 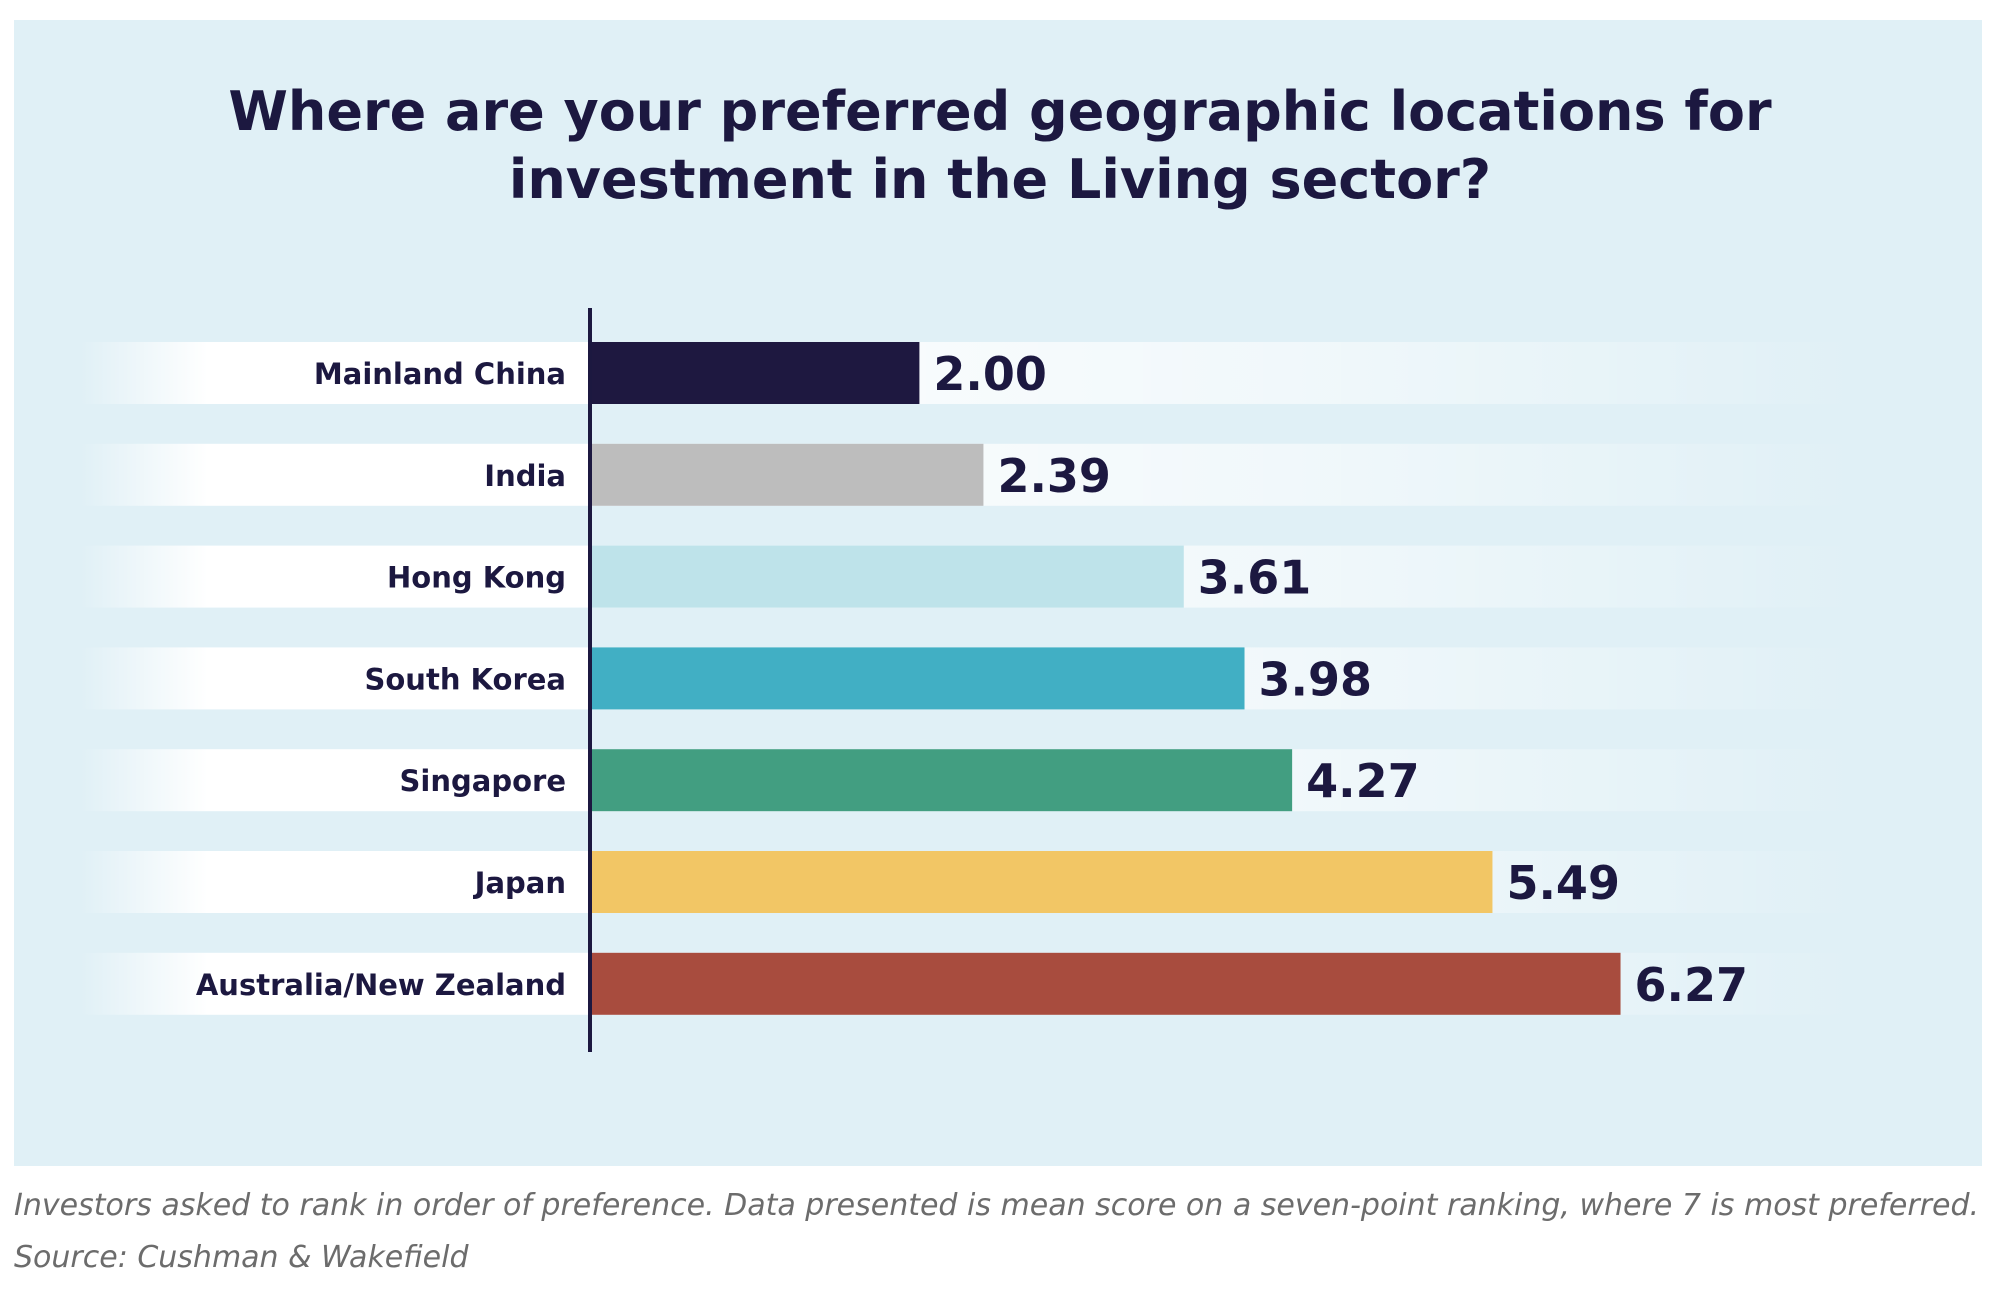 What do you see at coordinates (887, 576) in the screenshot?
I see `bar-hong-kong` at bounding box center [887, 576].